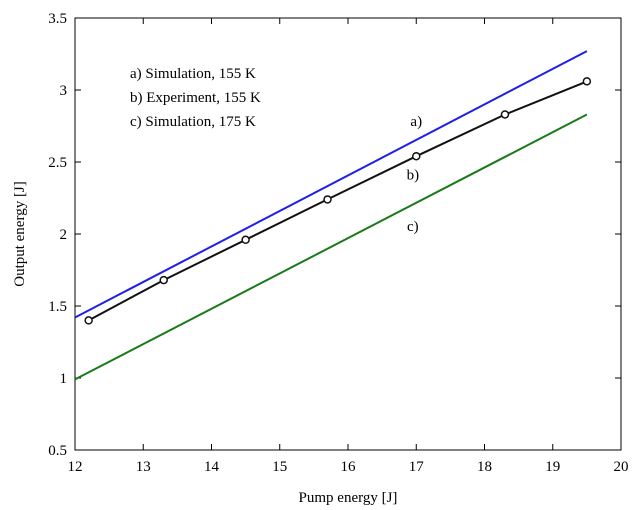 The width and height of the screenshot is (633, 510). I want to click on y-tick-label: 0.5, so click(57, 451).